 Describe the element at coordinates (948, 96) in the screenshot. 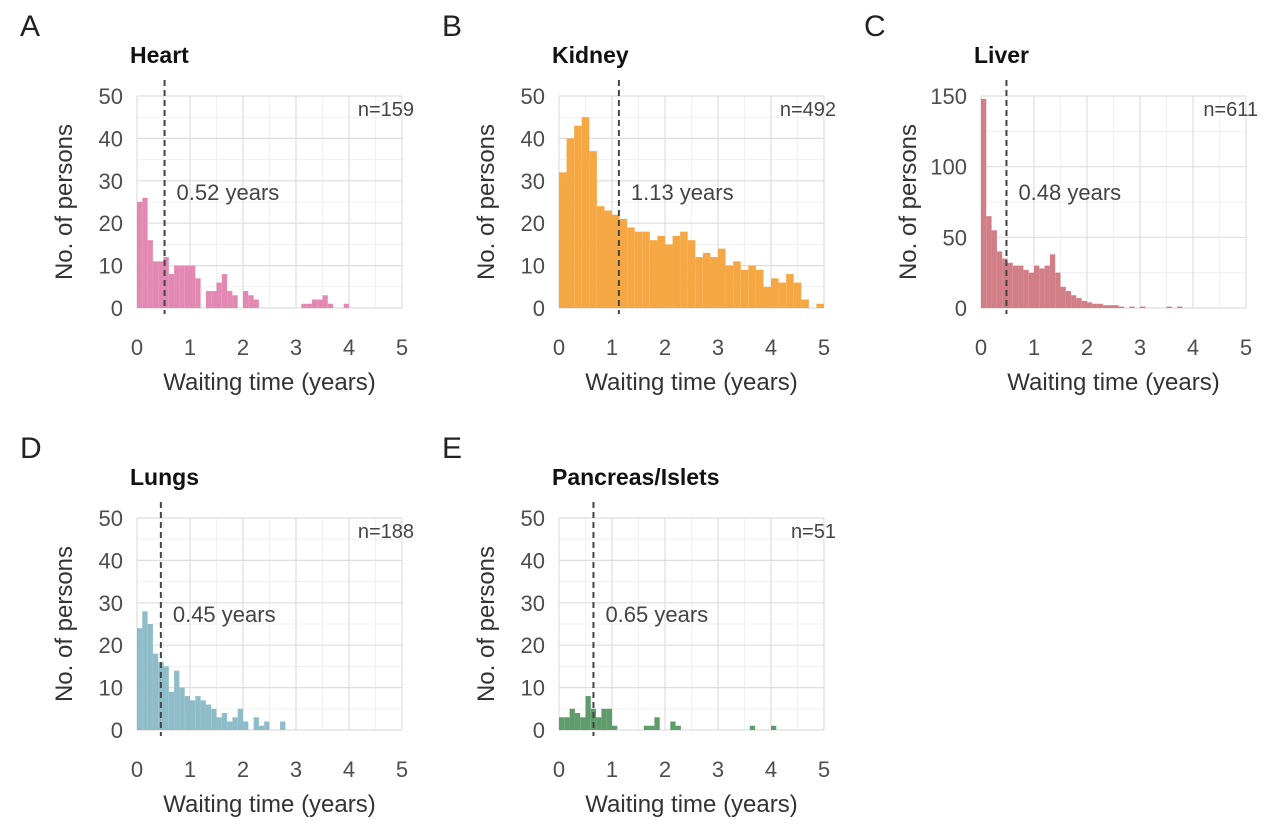

I see `y-tick-label: 150` at that location.